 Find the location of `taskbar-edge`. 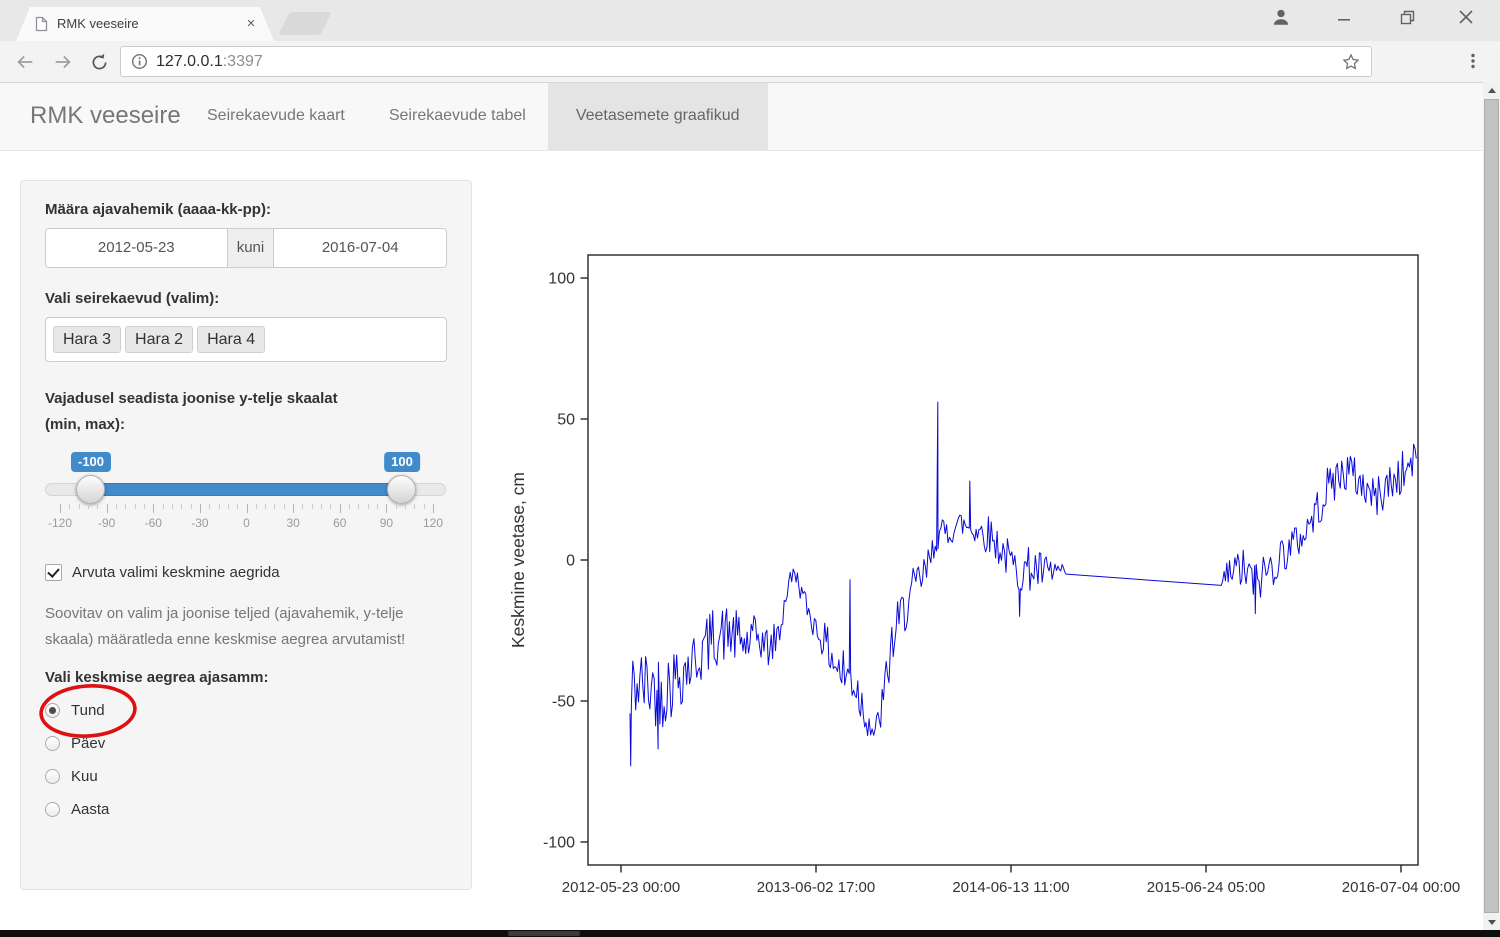

taskbar-edge is located at coordinates (750, 933).